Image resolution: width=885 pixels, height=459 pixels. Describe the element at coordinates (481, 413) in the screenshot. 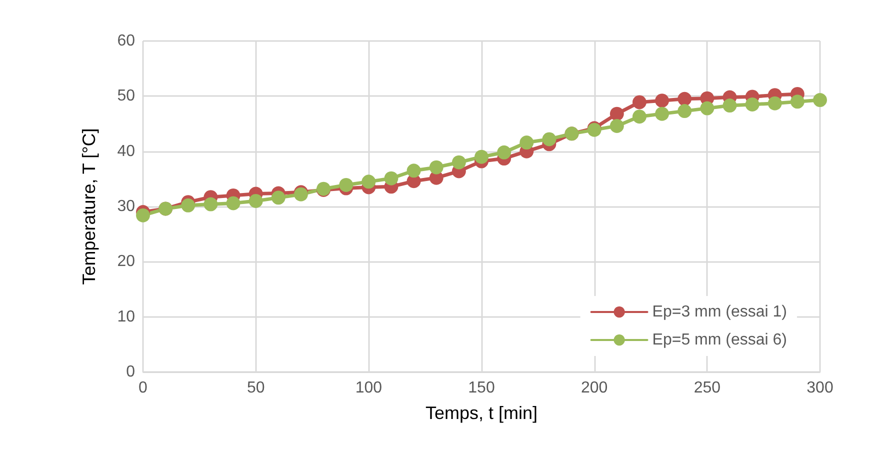

I see `x-axis-title: Temps, t [min]` at that location.